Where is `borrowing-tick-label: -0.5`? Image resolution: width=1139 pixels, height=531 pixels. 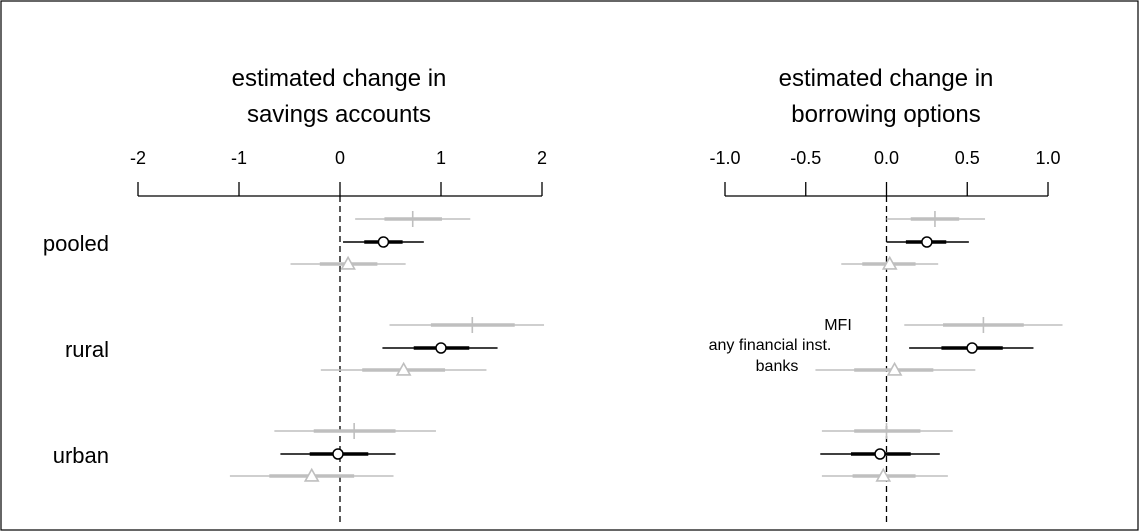
borrowing-tick-label: -0.5 is located at coordinates (805, 158).